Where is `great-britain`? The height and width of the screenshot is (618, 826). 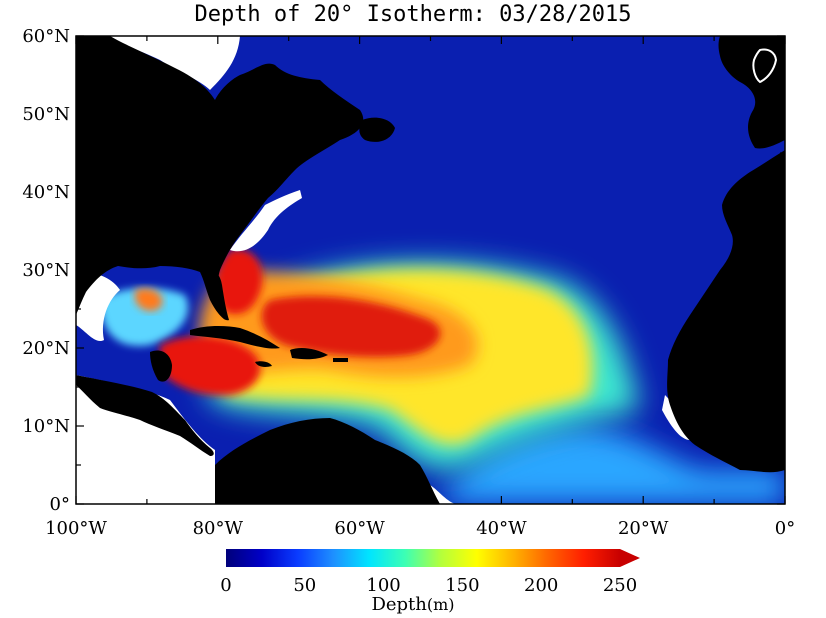
great-britain is located at coordinates (765, 66).